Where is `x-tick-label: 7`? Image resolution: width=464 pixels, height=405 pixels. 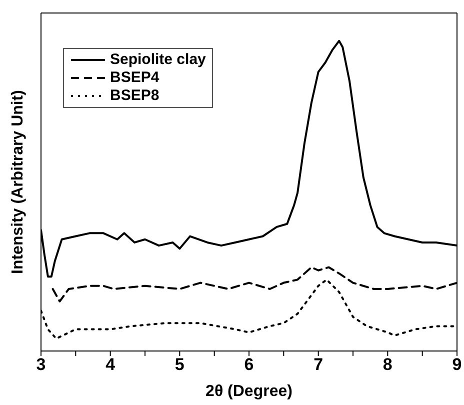 x-tick-label: 7 is located at coordinates (319, 364).